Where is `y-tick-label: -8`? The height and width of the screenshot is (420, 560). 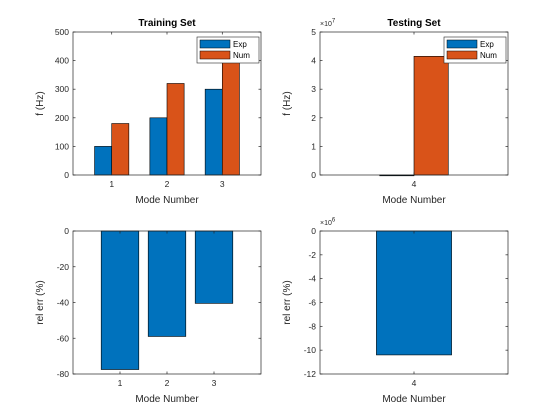
y-tick-label: -8 is located at coordinates (312, 326).